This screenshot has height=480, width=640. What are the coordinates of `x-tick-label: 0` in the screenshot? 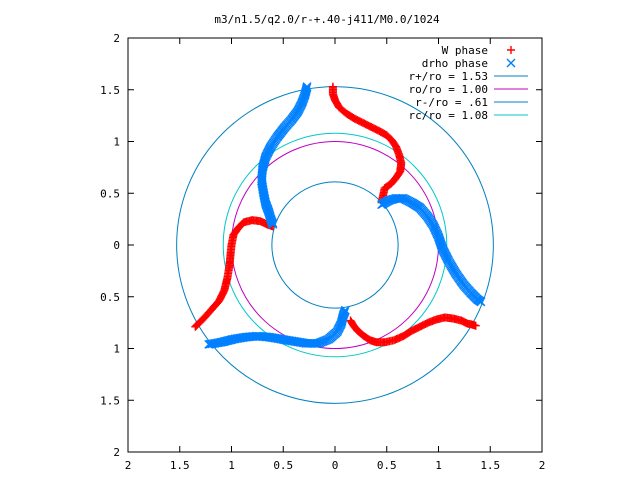 It's located at (335, 465).